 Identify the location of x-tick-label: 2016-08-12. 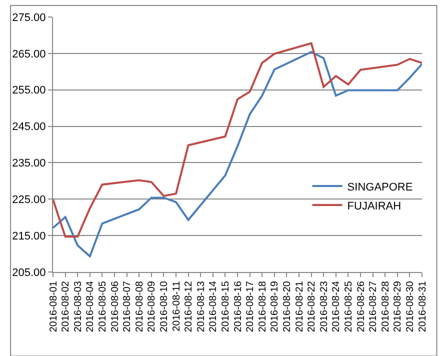
(189, 306).